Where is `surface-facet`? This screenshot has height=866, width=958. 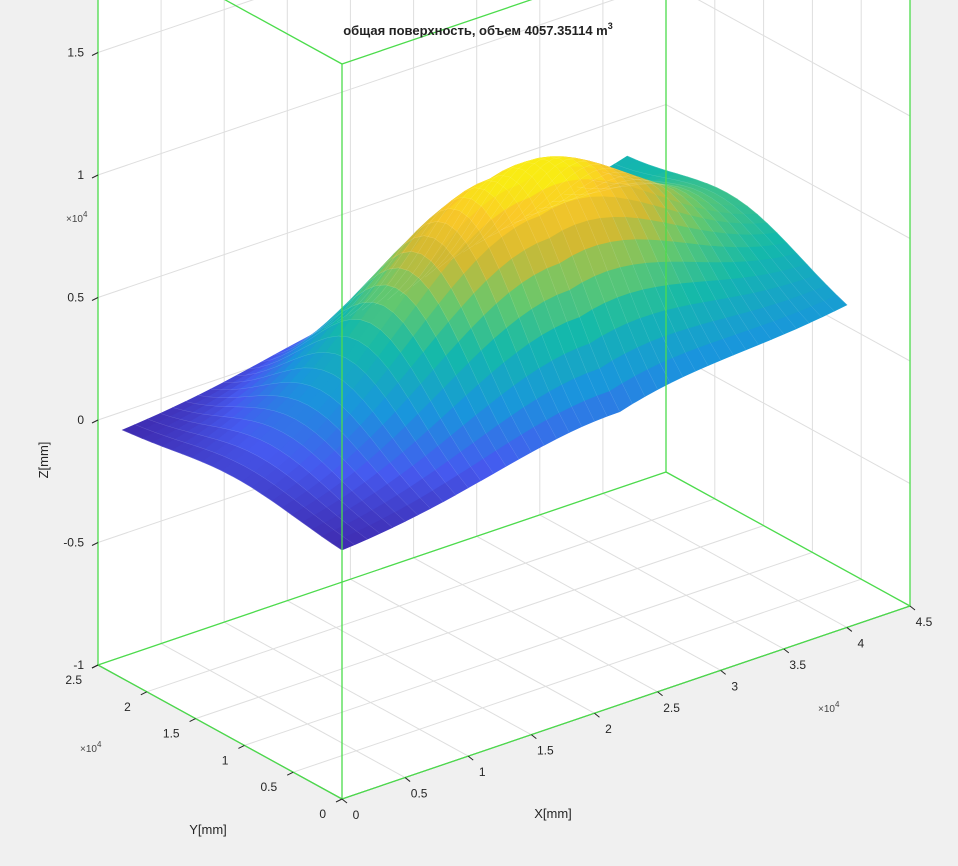 surface-facet is located at coordinates (835, 303).